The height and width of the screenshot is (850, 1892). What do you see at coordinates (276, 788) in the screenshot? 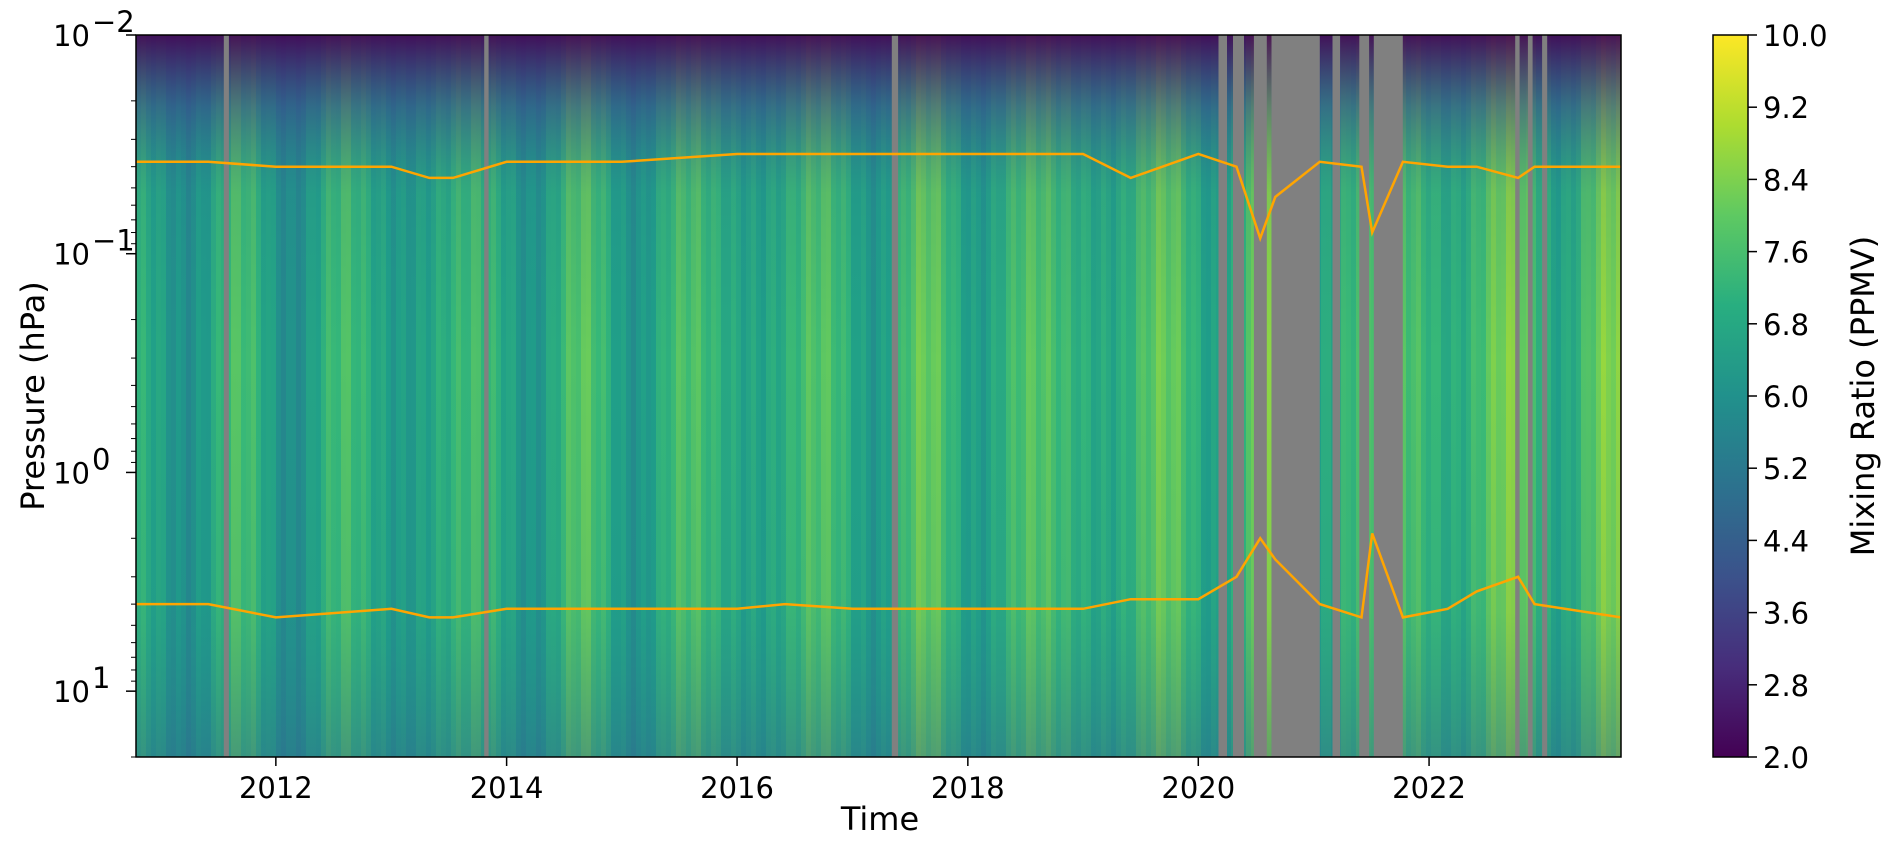
I see `x-tick-label: 2012` at bounding box center [276, 788].